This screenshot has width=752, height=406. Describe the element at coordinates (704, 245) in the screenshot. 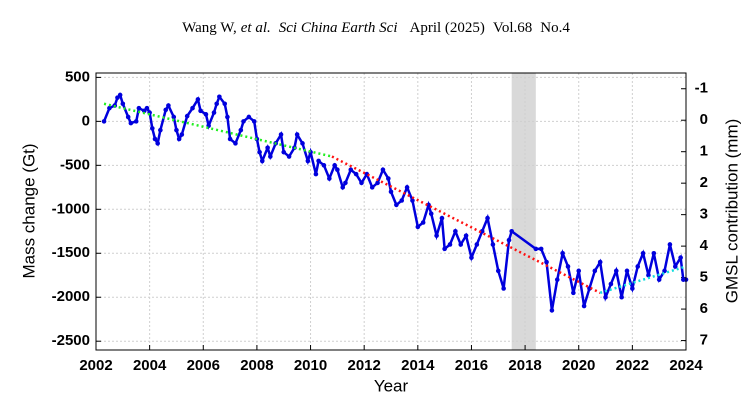

I see `y2-tick-label: 4` at that location.